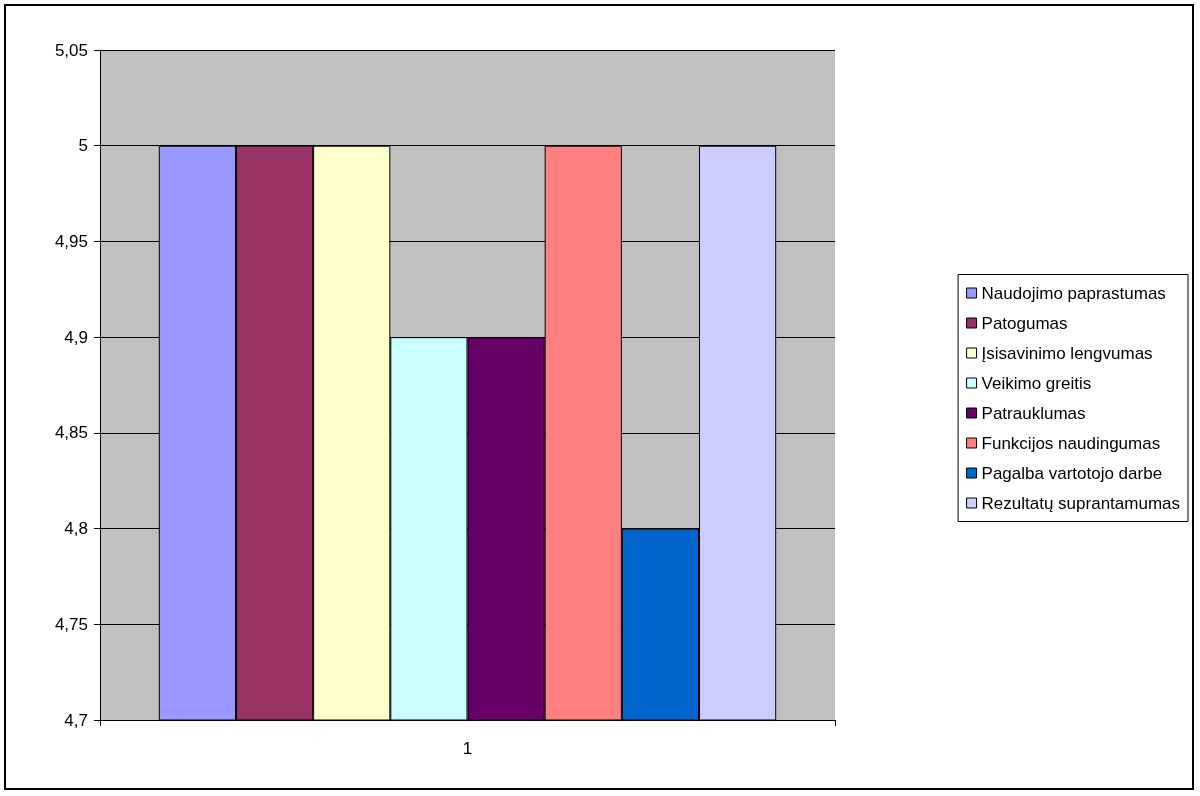 This screenshot has height=796, width=1200. I want to click on legend-label: Rezultatų suprantamumas, so click(1081, 503).